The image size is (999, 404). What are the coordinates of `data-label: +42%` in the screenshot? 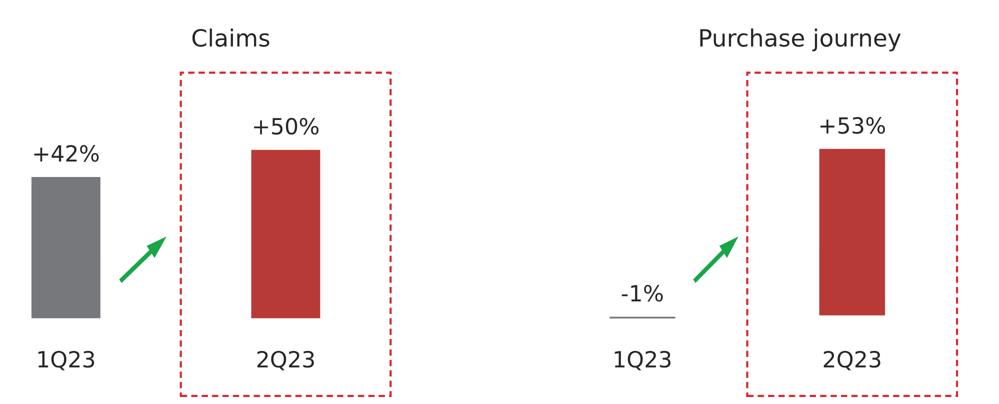 It's located at (66, 153).